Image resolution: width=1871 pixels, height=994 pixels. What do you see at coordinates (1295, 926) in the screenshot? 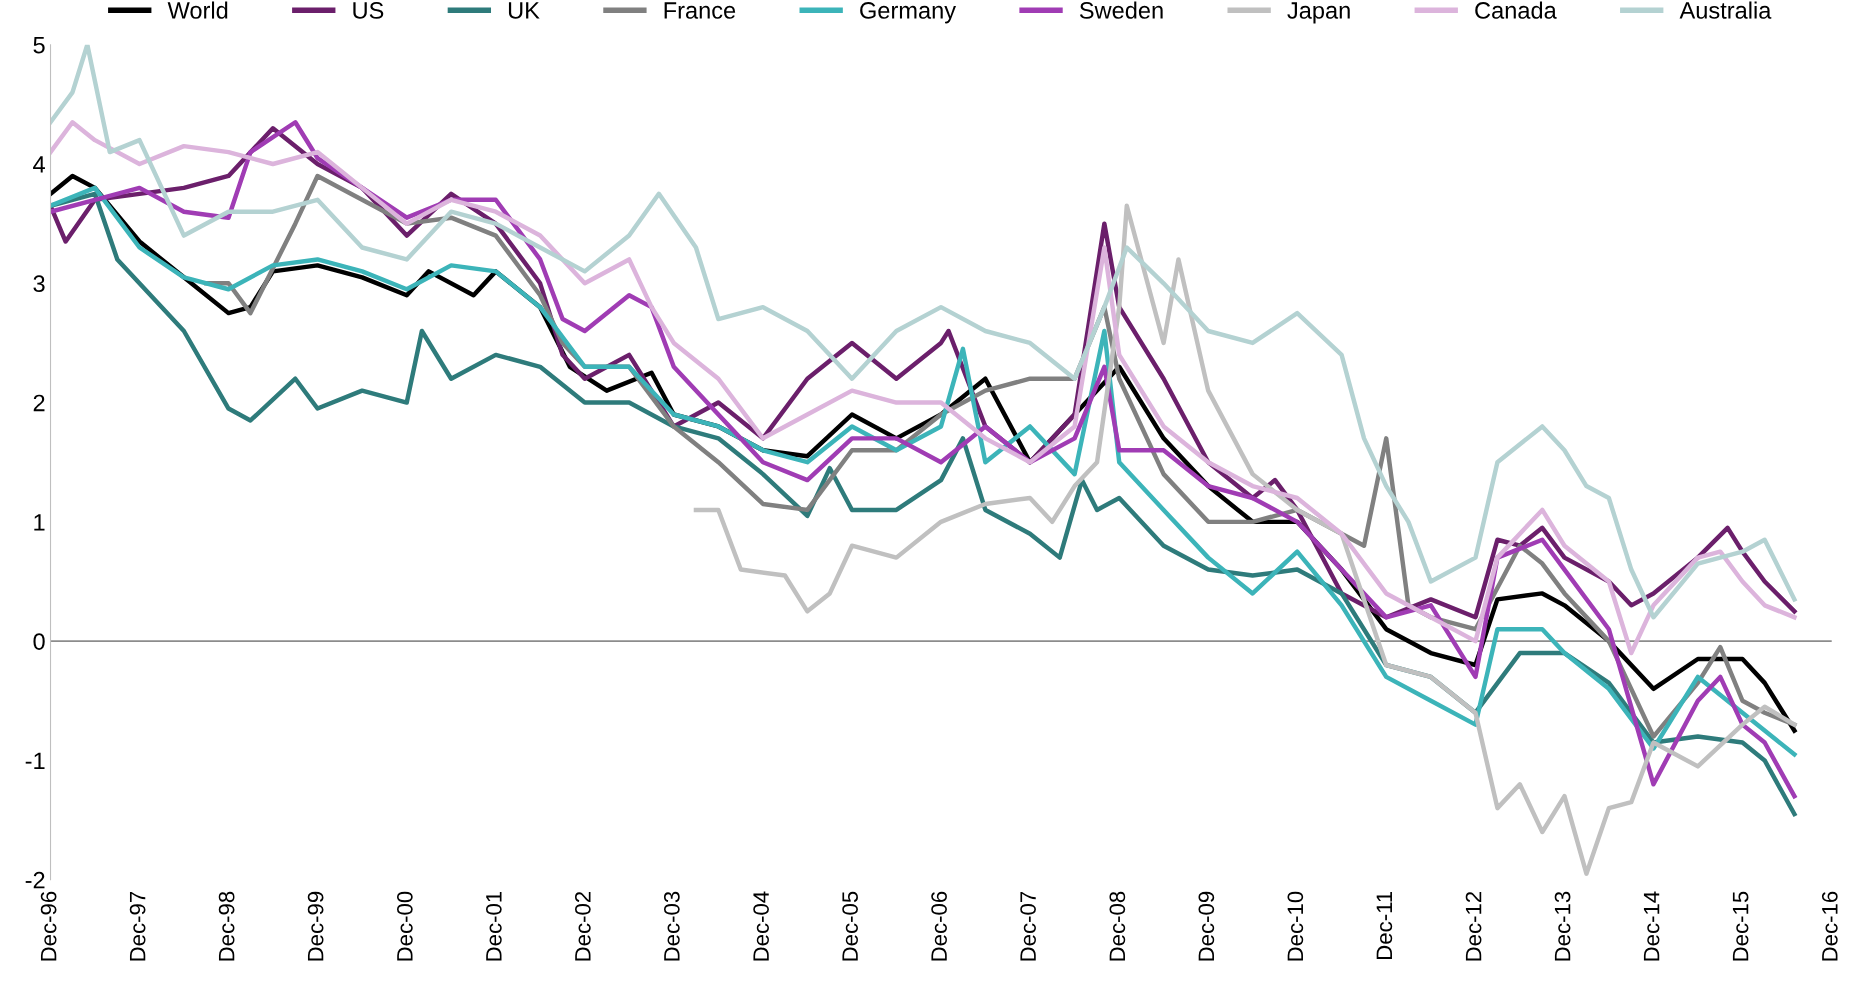
I see `x-tick-label: Dec-10` at bounding box center [1295, 926].